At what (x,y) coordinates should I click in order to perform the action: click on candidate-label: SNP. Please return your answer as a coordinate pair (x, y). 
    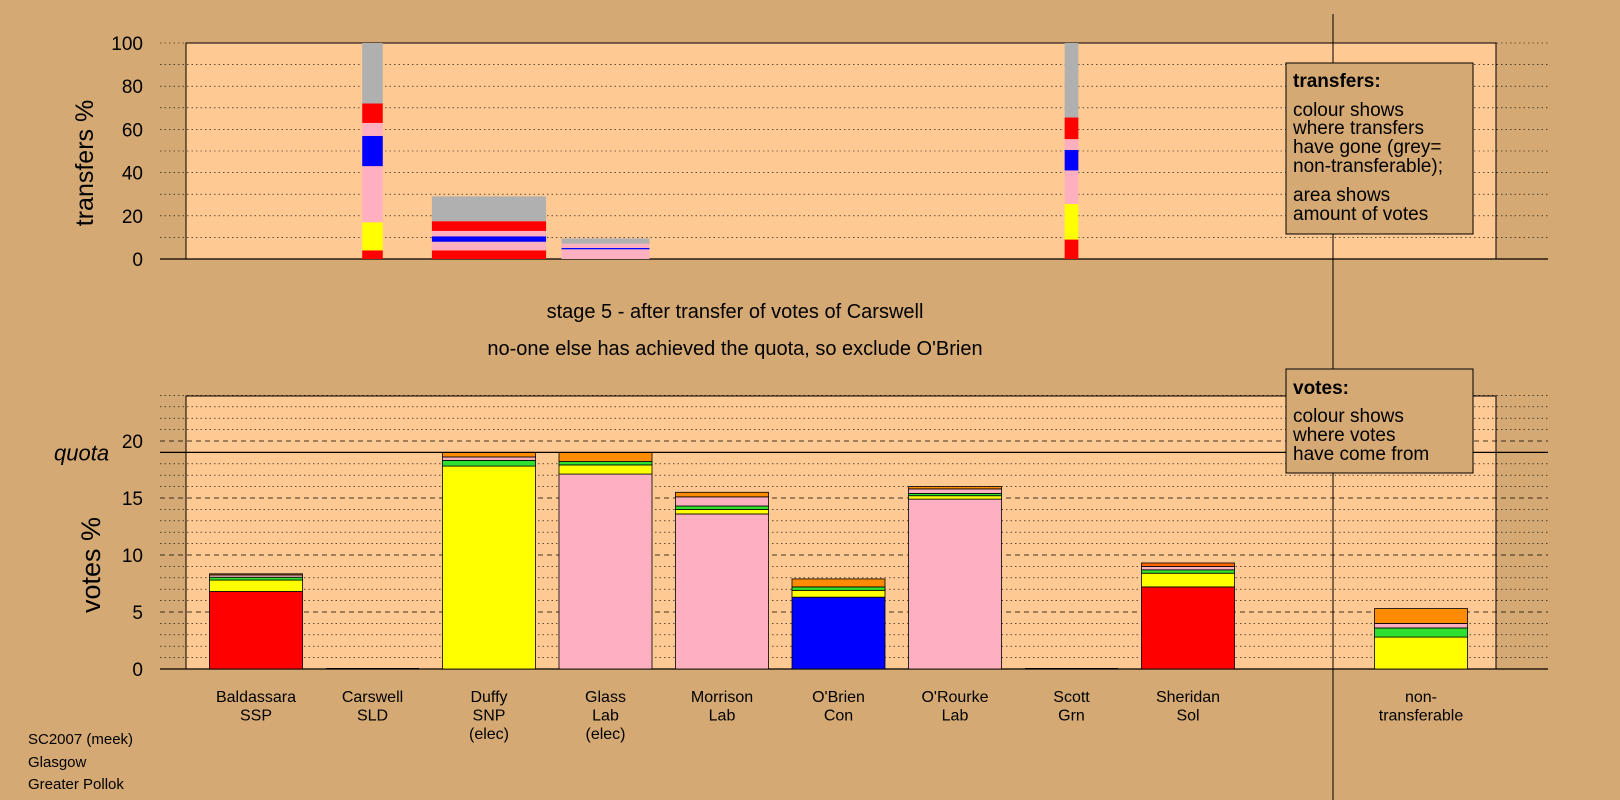
    Looking at the image, I should click on (489, 716).